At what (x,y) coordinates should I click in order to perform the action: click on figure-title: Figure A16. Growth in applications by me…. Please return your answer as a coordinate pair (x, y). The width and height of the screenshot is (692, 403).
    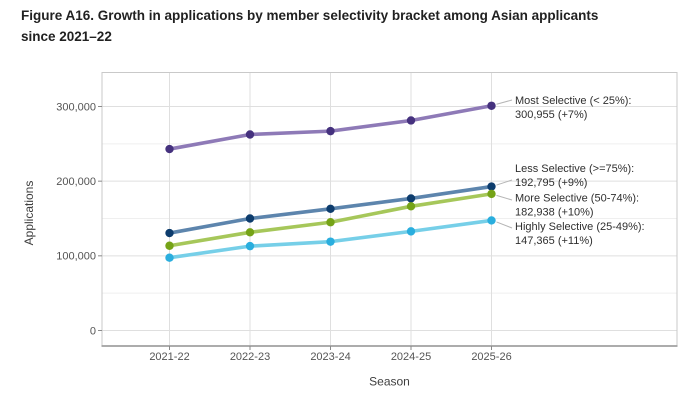
    Looking at the image, I should click on (310, 26).